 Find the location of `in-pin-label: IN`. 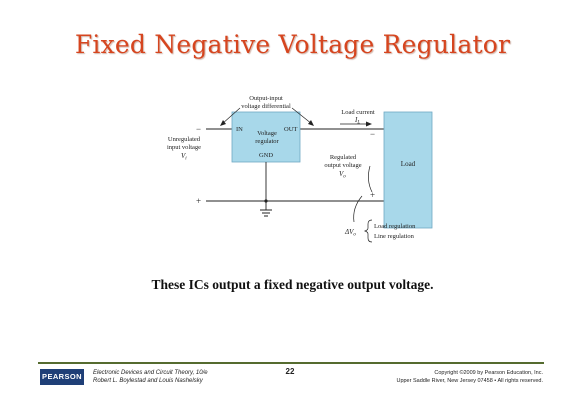

in-pin-label: IN is located at coordinates (239, 129).